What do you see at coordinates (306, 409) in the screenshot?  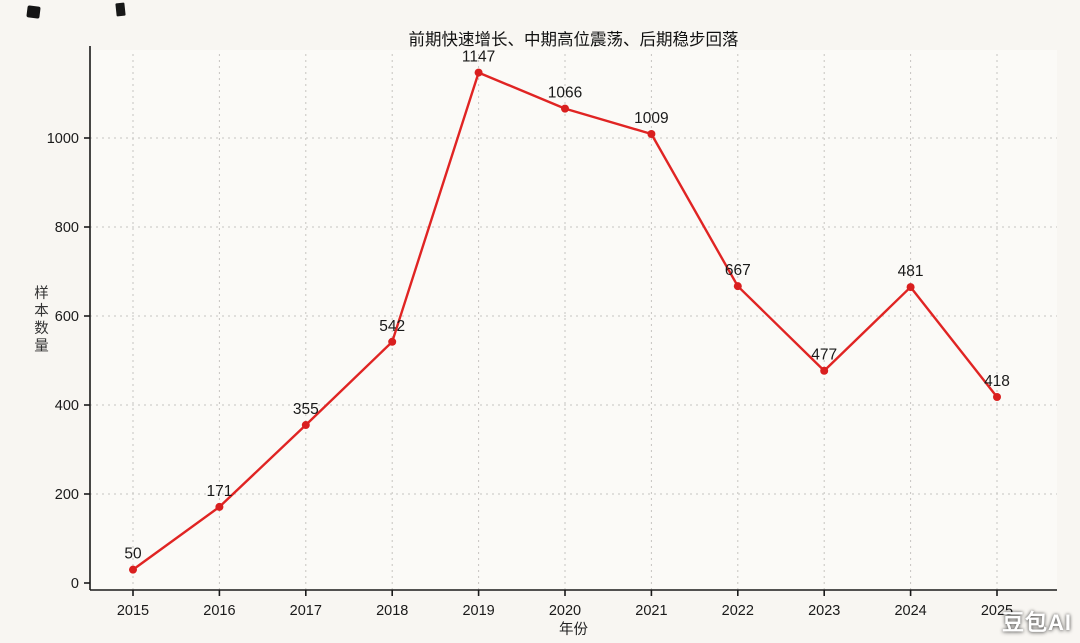 I see `data-label: 355` at bounding box center [306, 409].